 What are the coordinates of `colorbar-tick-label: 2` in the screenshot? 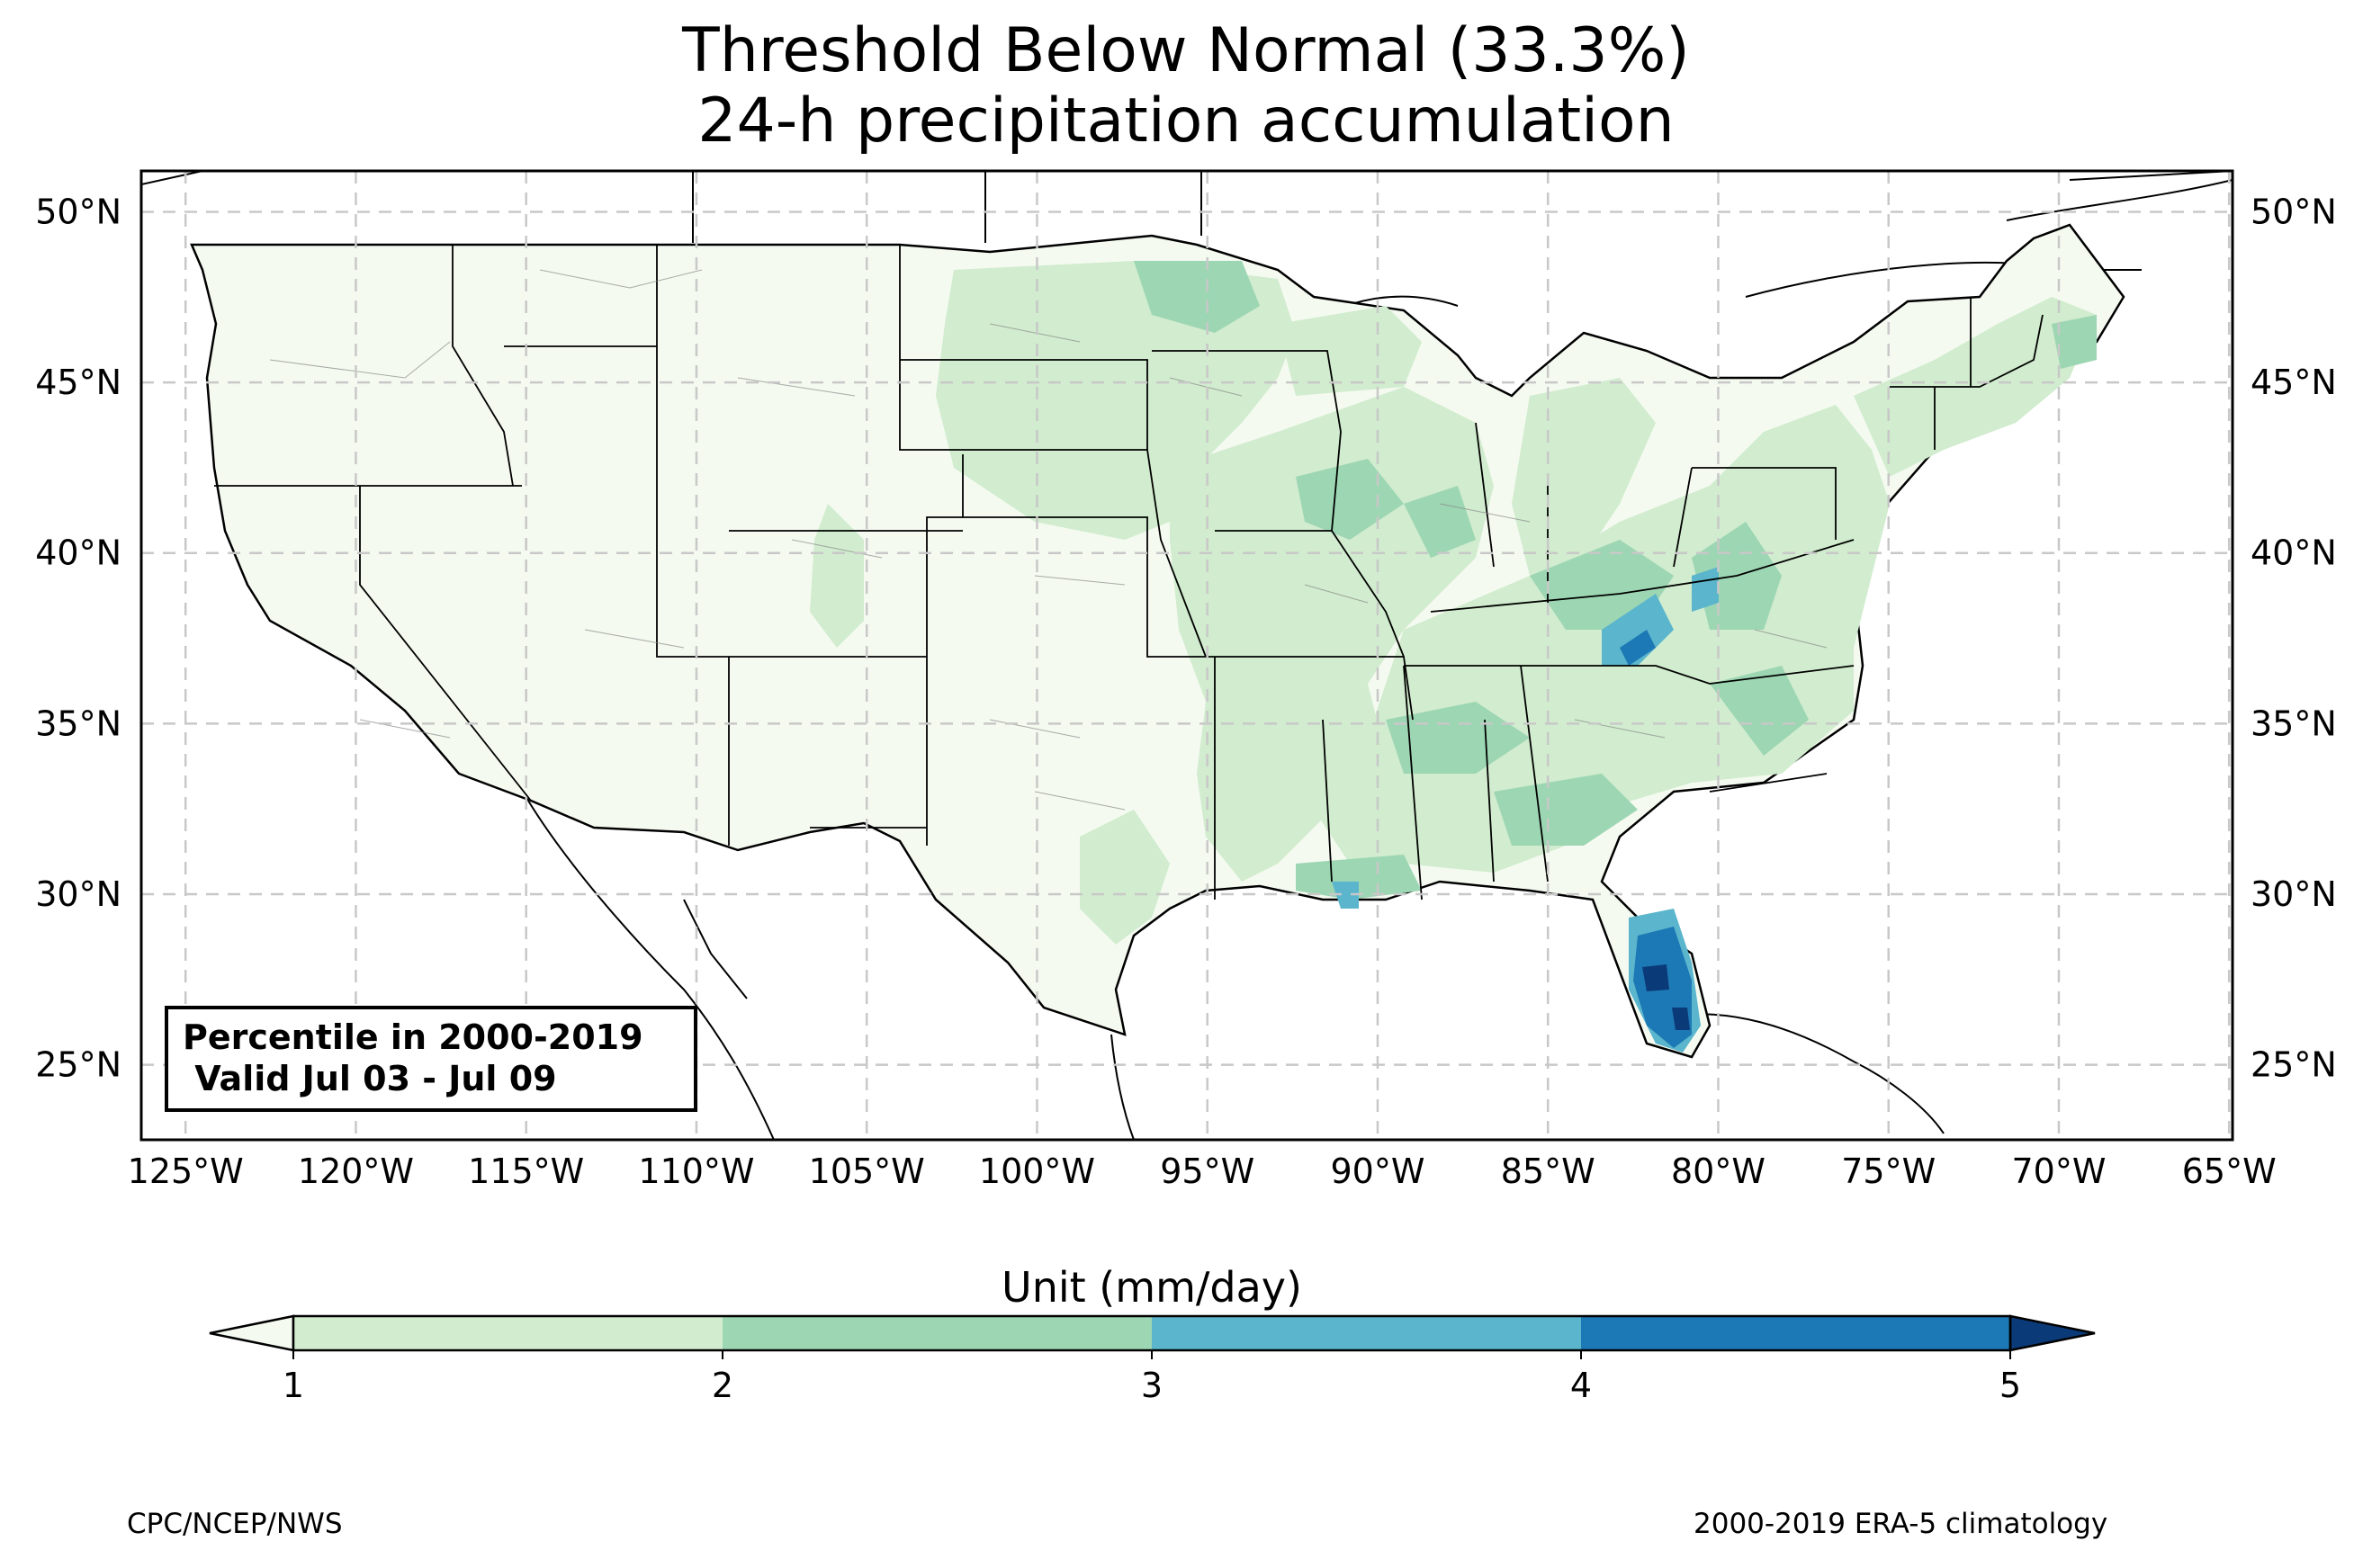 It's located at (722, 1385).